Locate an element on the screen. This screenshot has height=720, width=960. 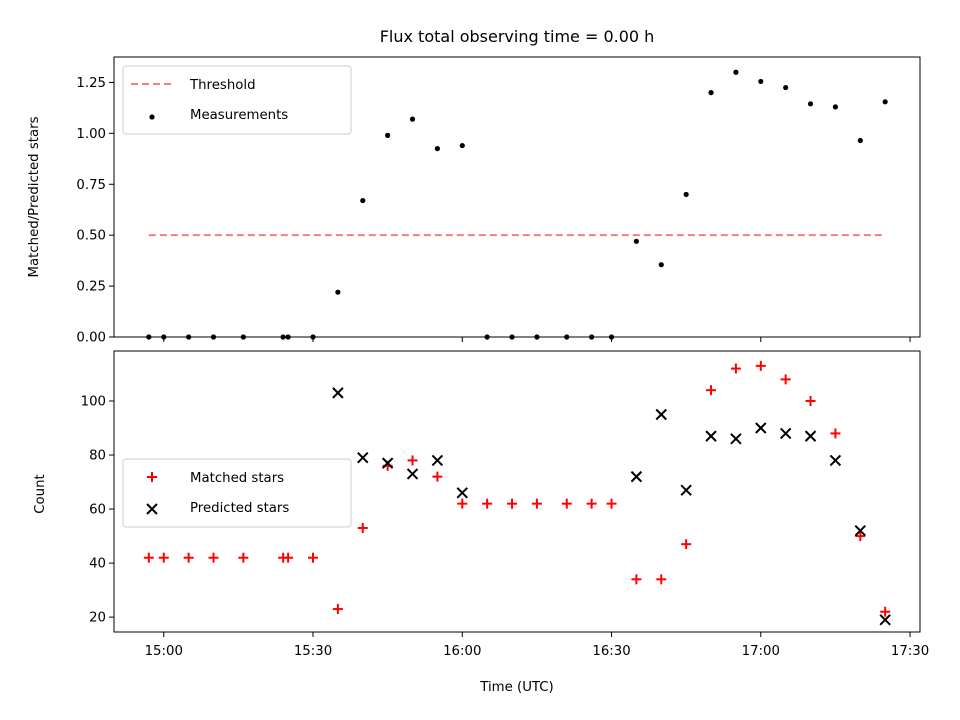
y-tick-label: 1.25 is located at coordinates (91, 83).